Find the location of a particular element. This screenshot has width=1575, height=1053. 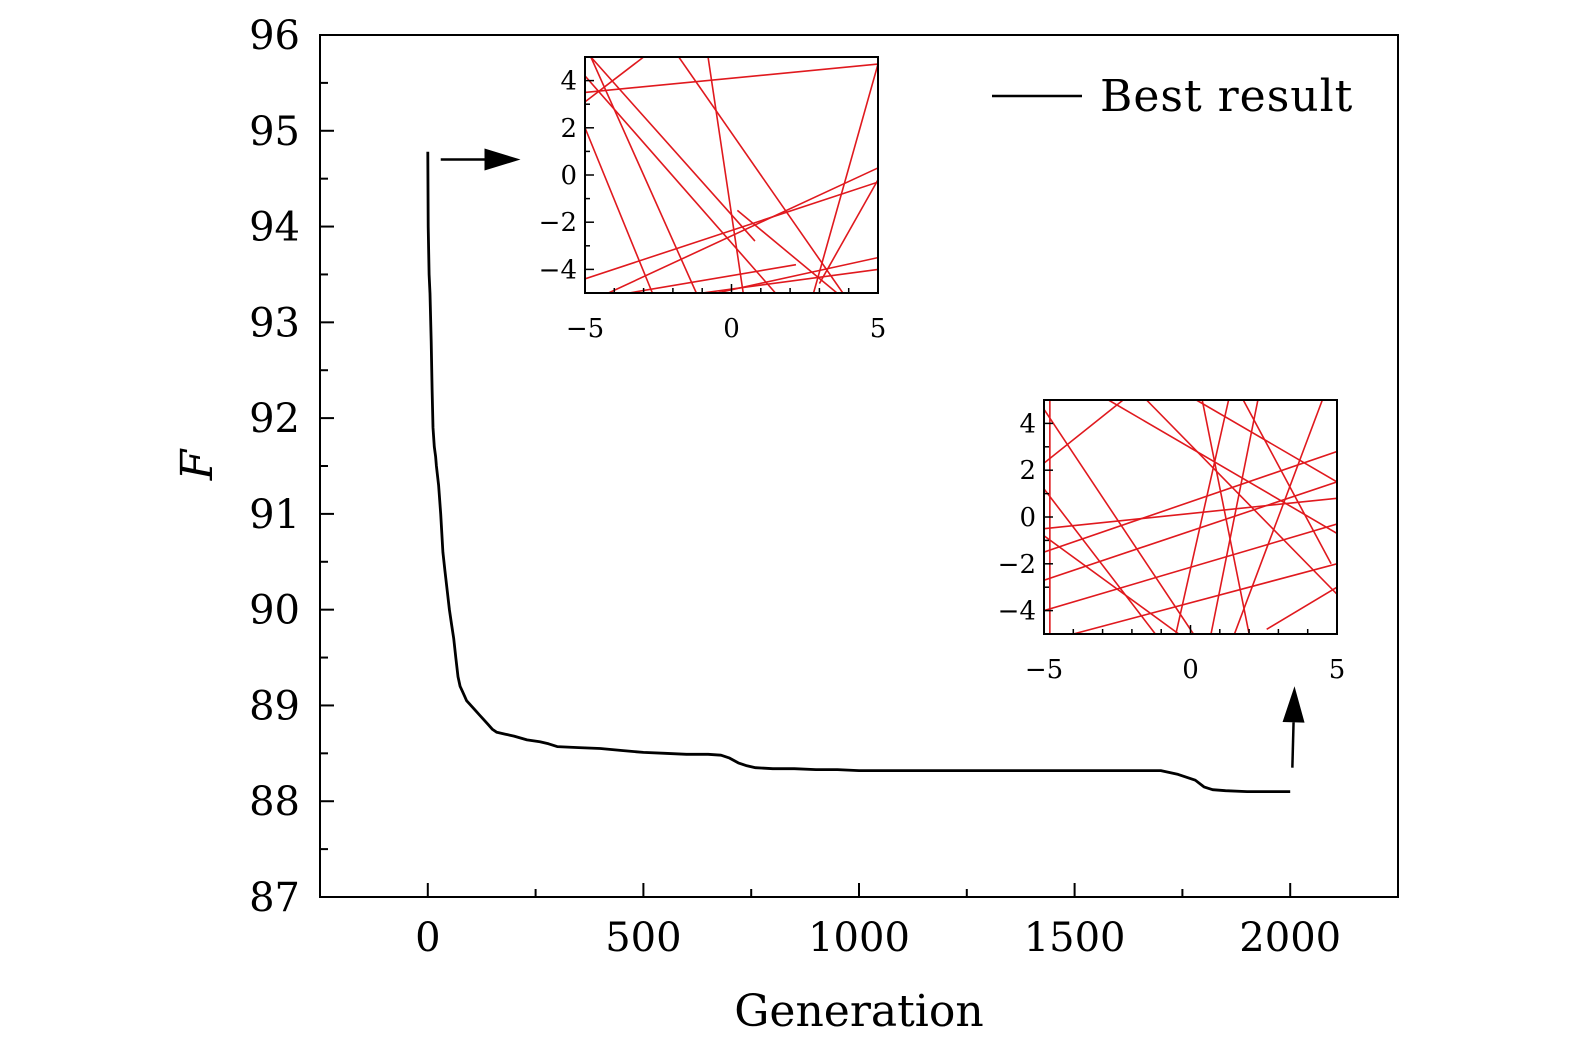

inset-bottom: −5 0 5 −4 −2 0 2 4 is located at coordinates (1172, 542).